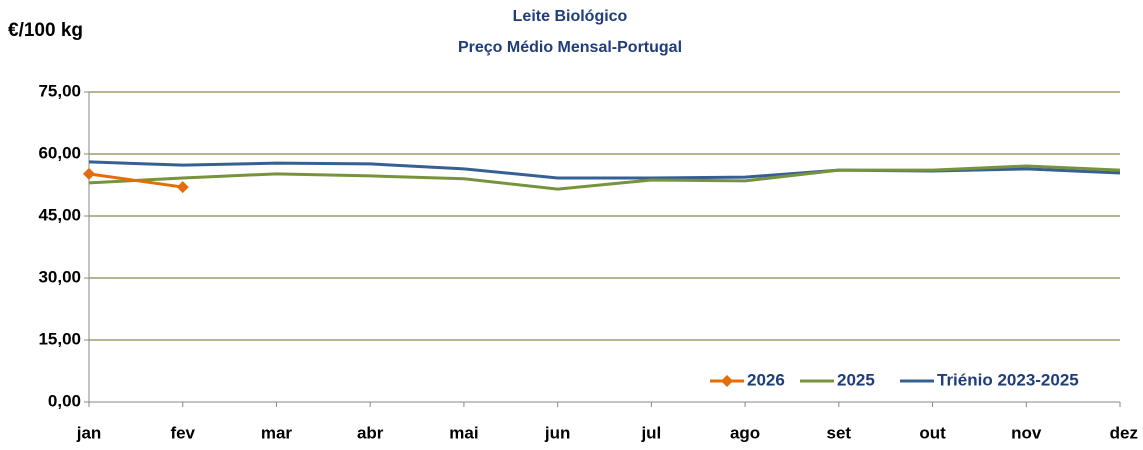  What do you see at coordinates (59, 338) in the screenshot?
I see `y-tick-label: 15,00` at bounding box center [59, 338].